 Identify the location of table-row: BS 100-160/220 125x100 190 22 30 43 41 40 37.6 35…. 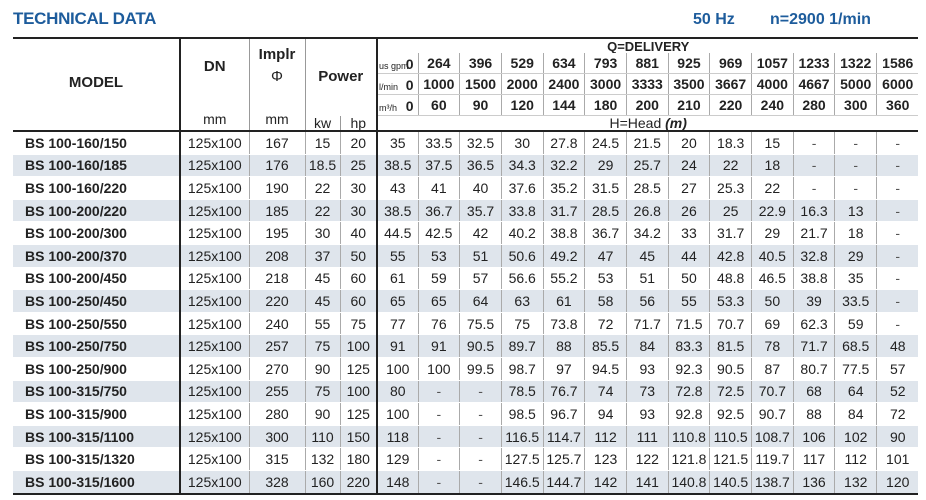
(466, 188).